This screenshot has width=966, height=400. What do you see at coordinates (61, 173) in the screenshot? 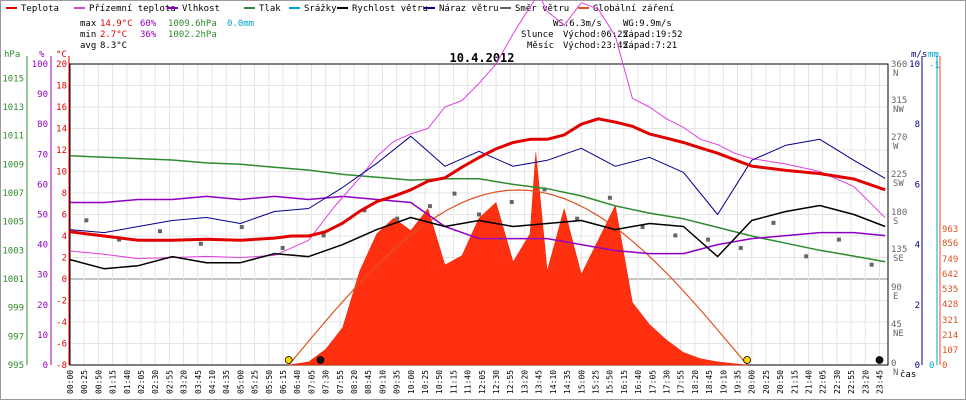
I see `temperature-tick-label: 10` at bounding box center [61, 173].